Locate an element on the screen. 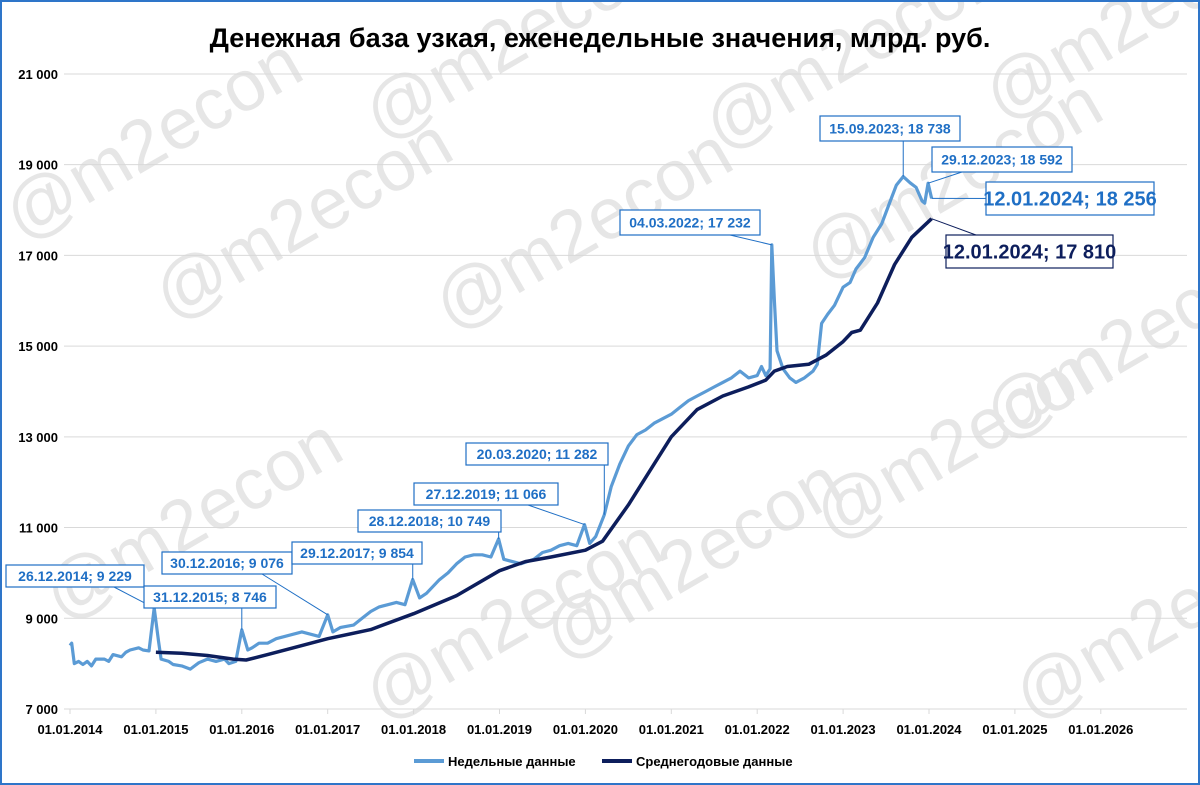  y-tick-label: 21 000 is located at coordinates (38, 74).